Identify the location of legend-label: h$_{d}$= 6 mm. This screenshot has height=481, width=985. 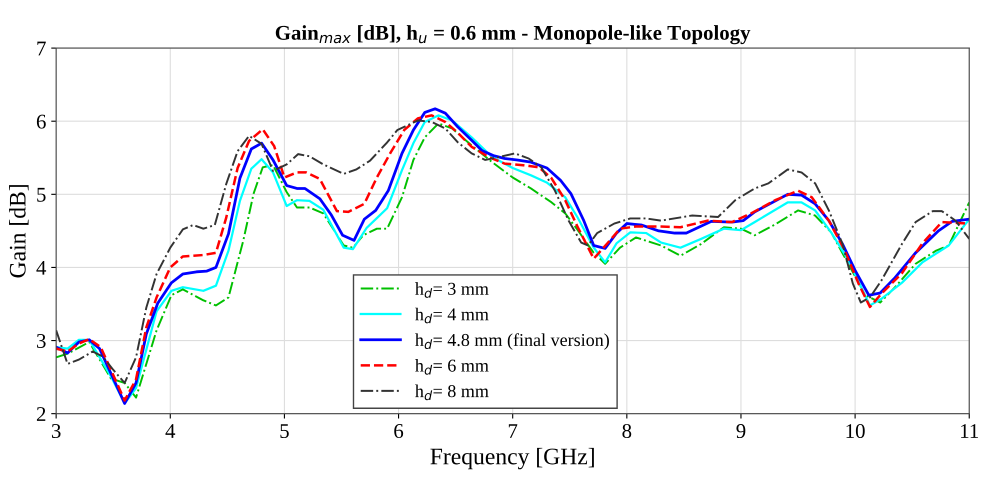
(452, 367).